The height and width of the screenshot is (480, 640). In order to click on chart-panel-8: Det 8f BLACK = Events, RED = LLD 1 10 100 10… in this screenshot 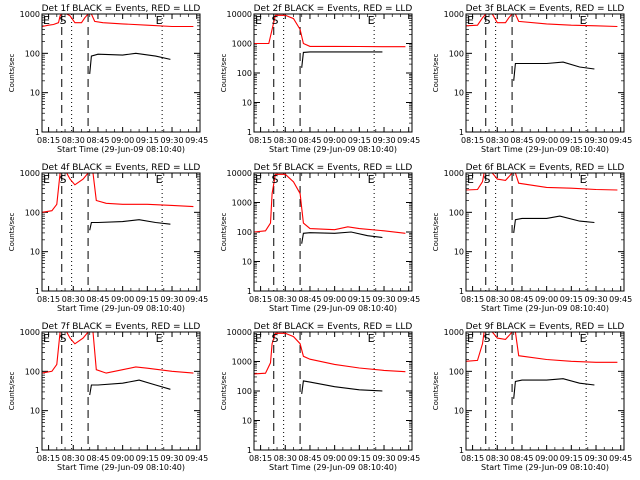, I will do `click(320, 397)`.